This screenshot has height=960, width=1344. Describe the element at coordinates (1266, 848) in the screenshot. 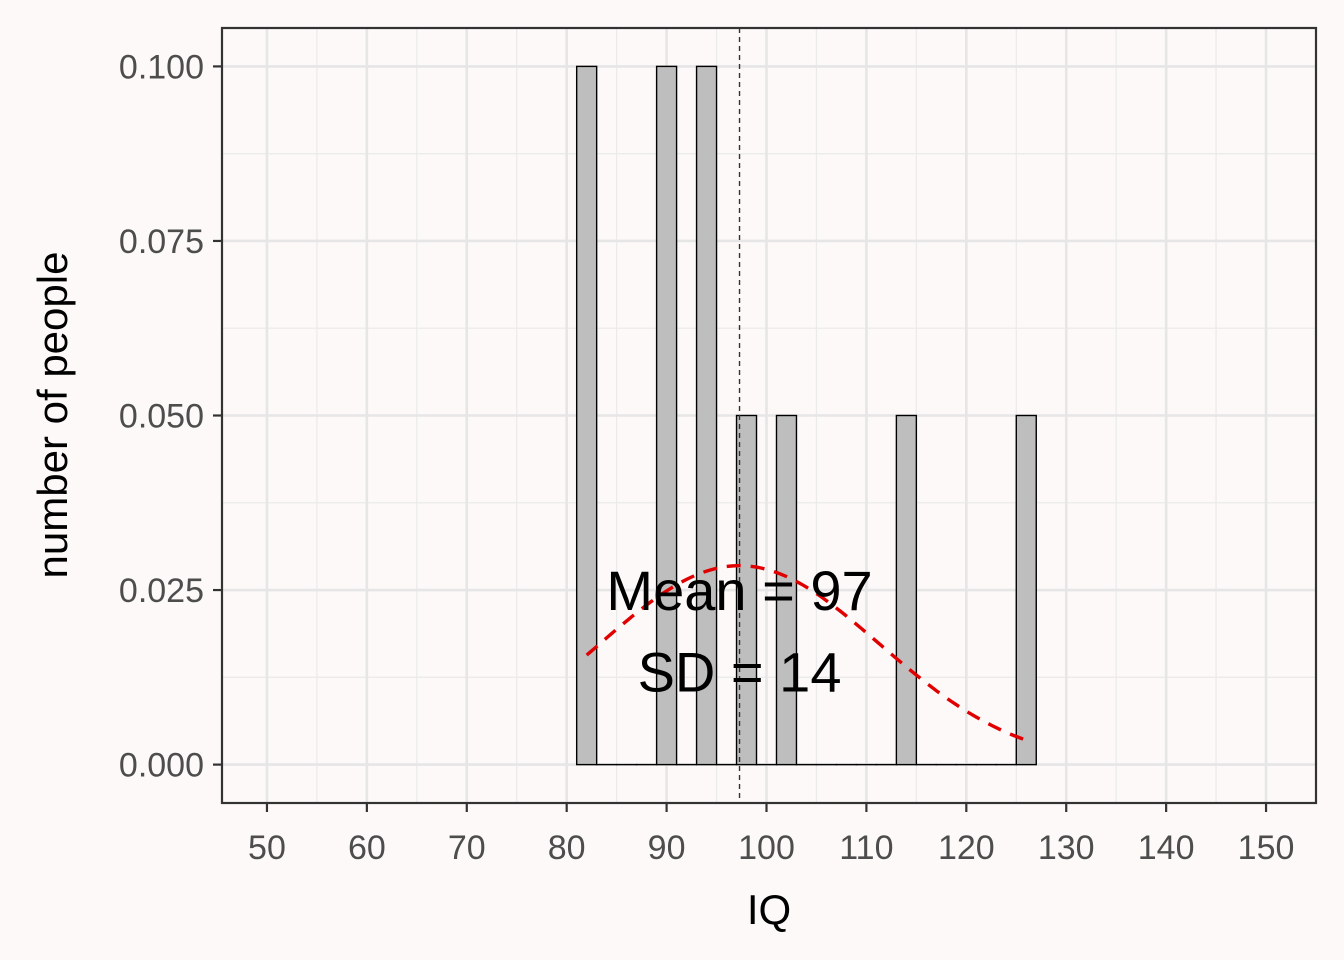

I see `x-tick-label: 150` at that location.